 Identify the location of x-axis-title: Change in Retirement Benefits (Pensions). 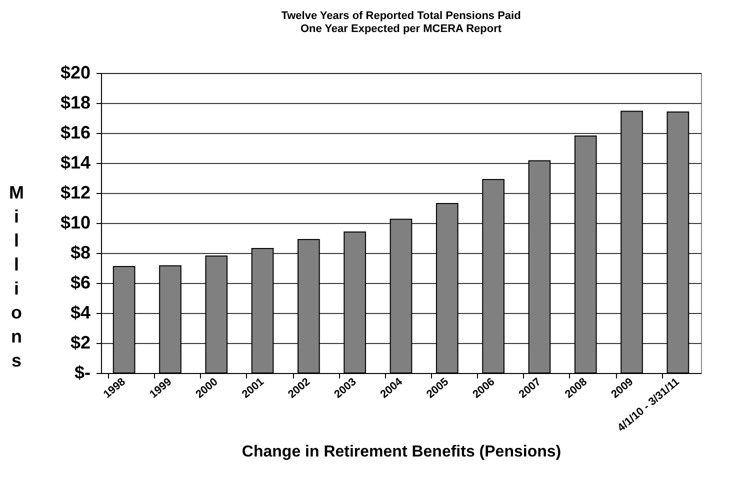
(402, 451).